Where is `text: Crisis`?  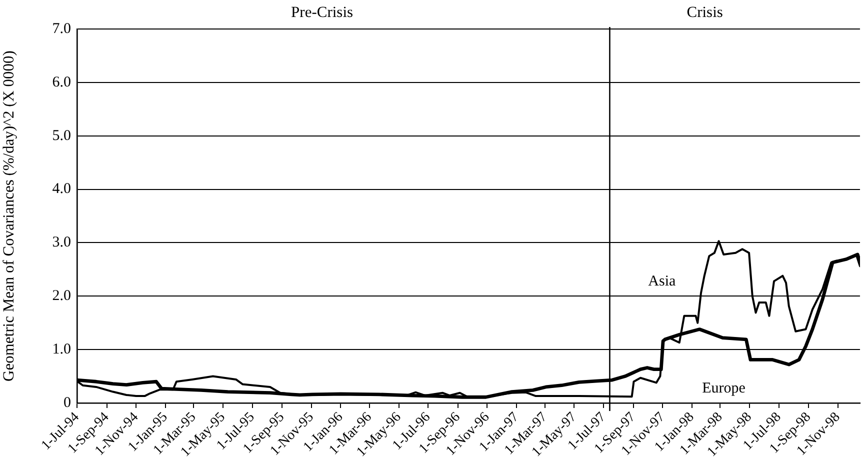 text: Crisis is located at coordinates (704, 13).